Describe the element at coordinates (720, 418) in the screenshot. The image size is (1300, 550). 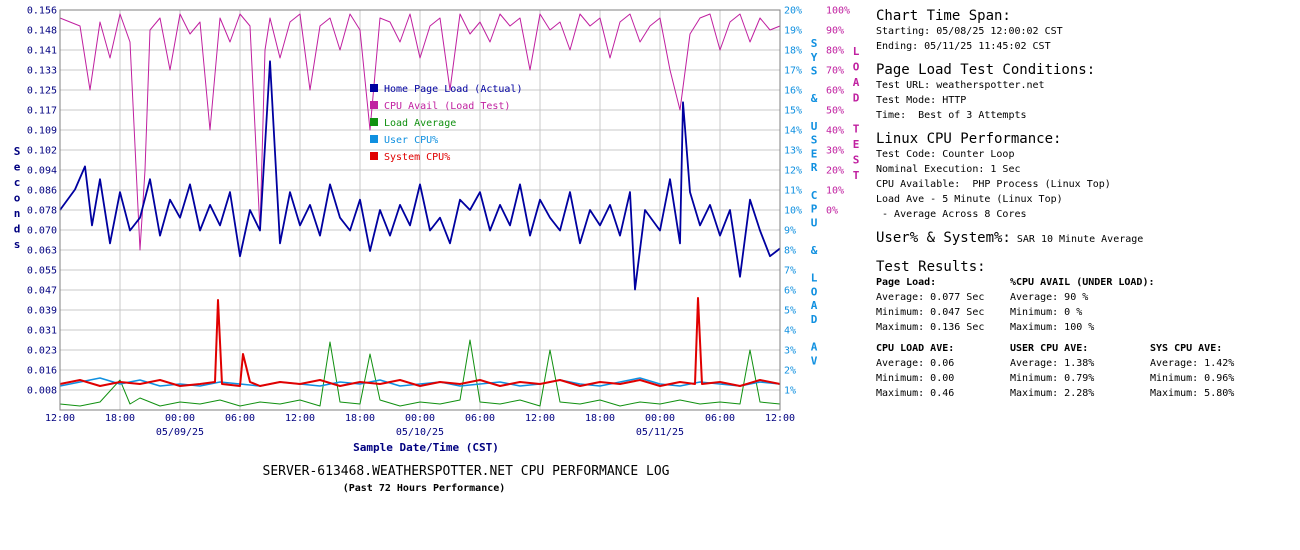
I see `x-tick-label: 06:00` at that location.